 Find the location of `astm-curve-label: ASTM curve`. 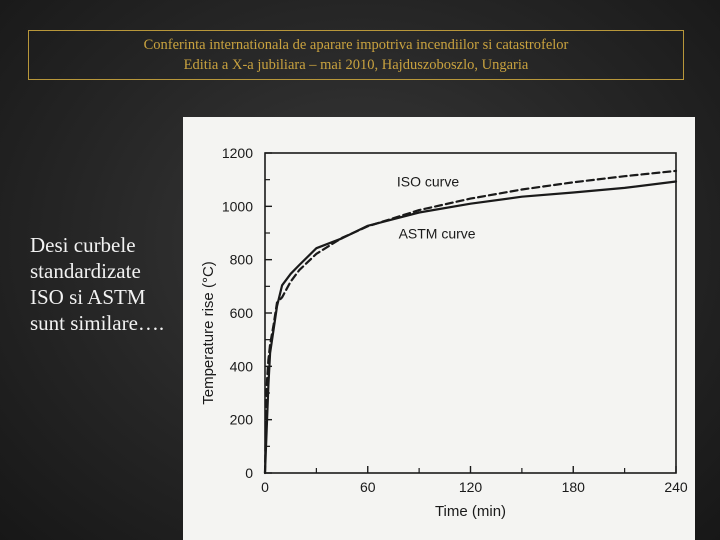

astm-curve-label: ASTM curve is located at coordinates (437, 233).